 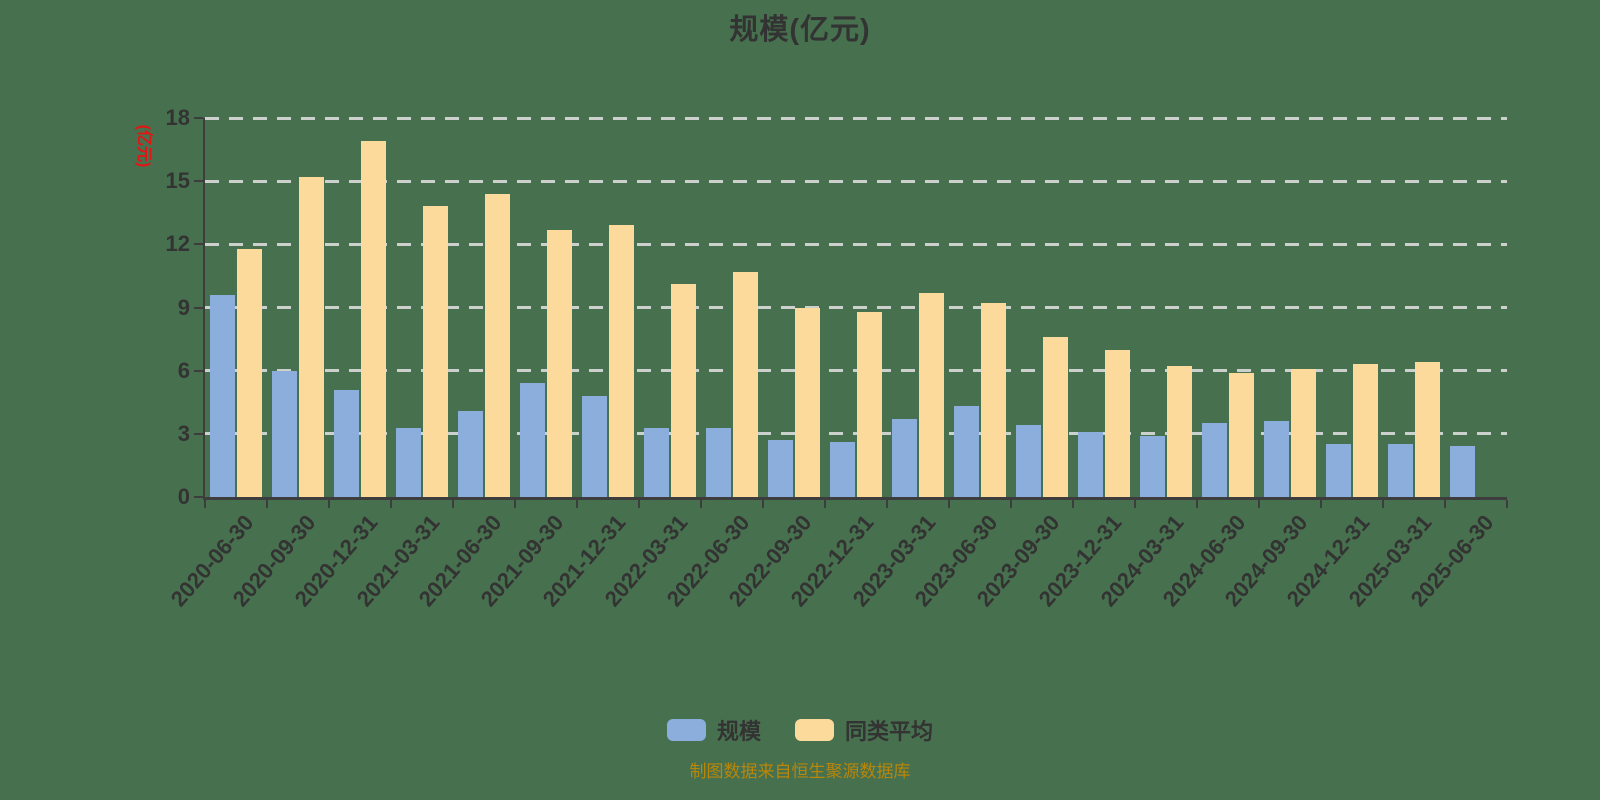 I want to click on legend-swatch-peer-average, so click(x=814, y=730).